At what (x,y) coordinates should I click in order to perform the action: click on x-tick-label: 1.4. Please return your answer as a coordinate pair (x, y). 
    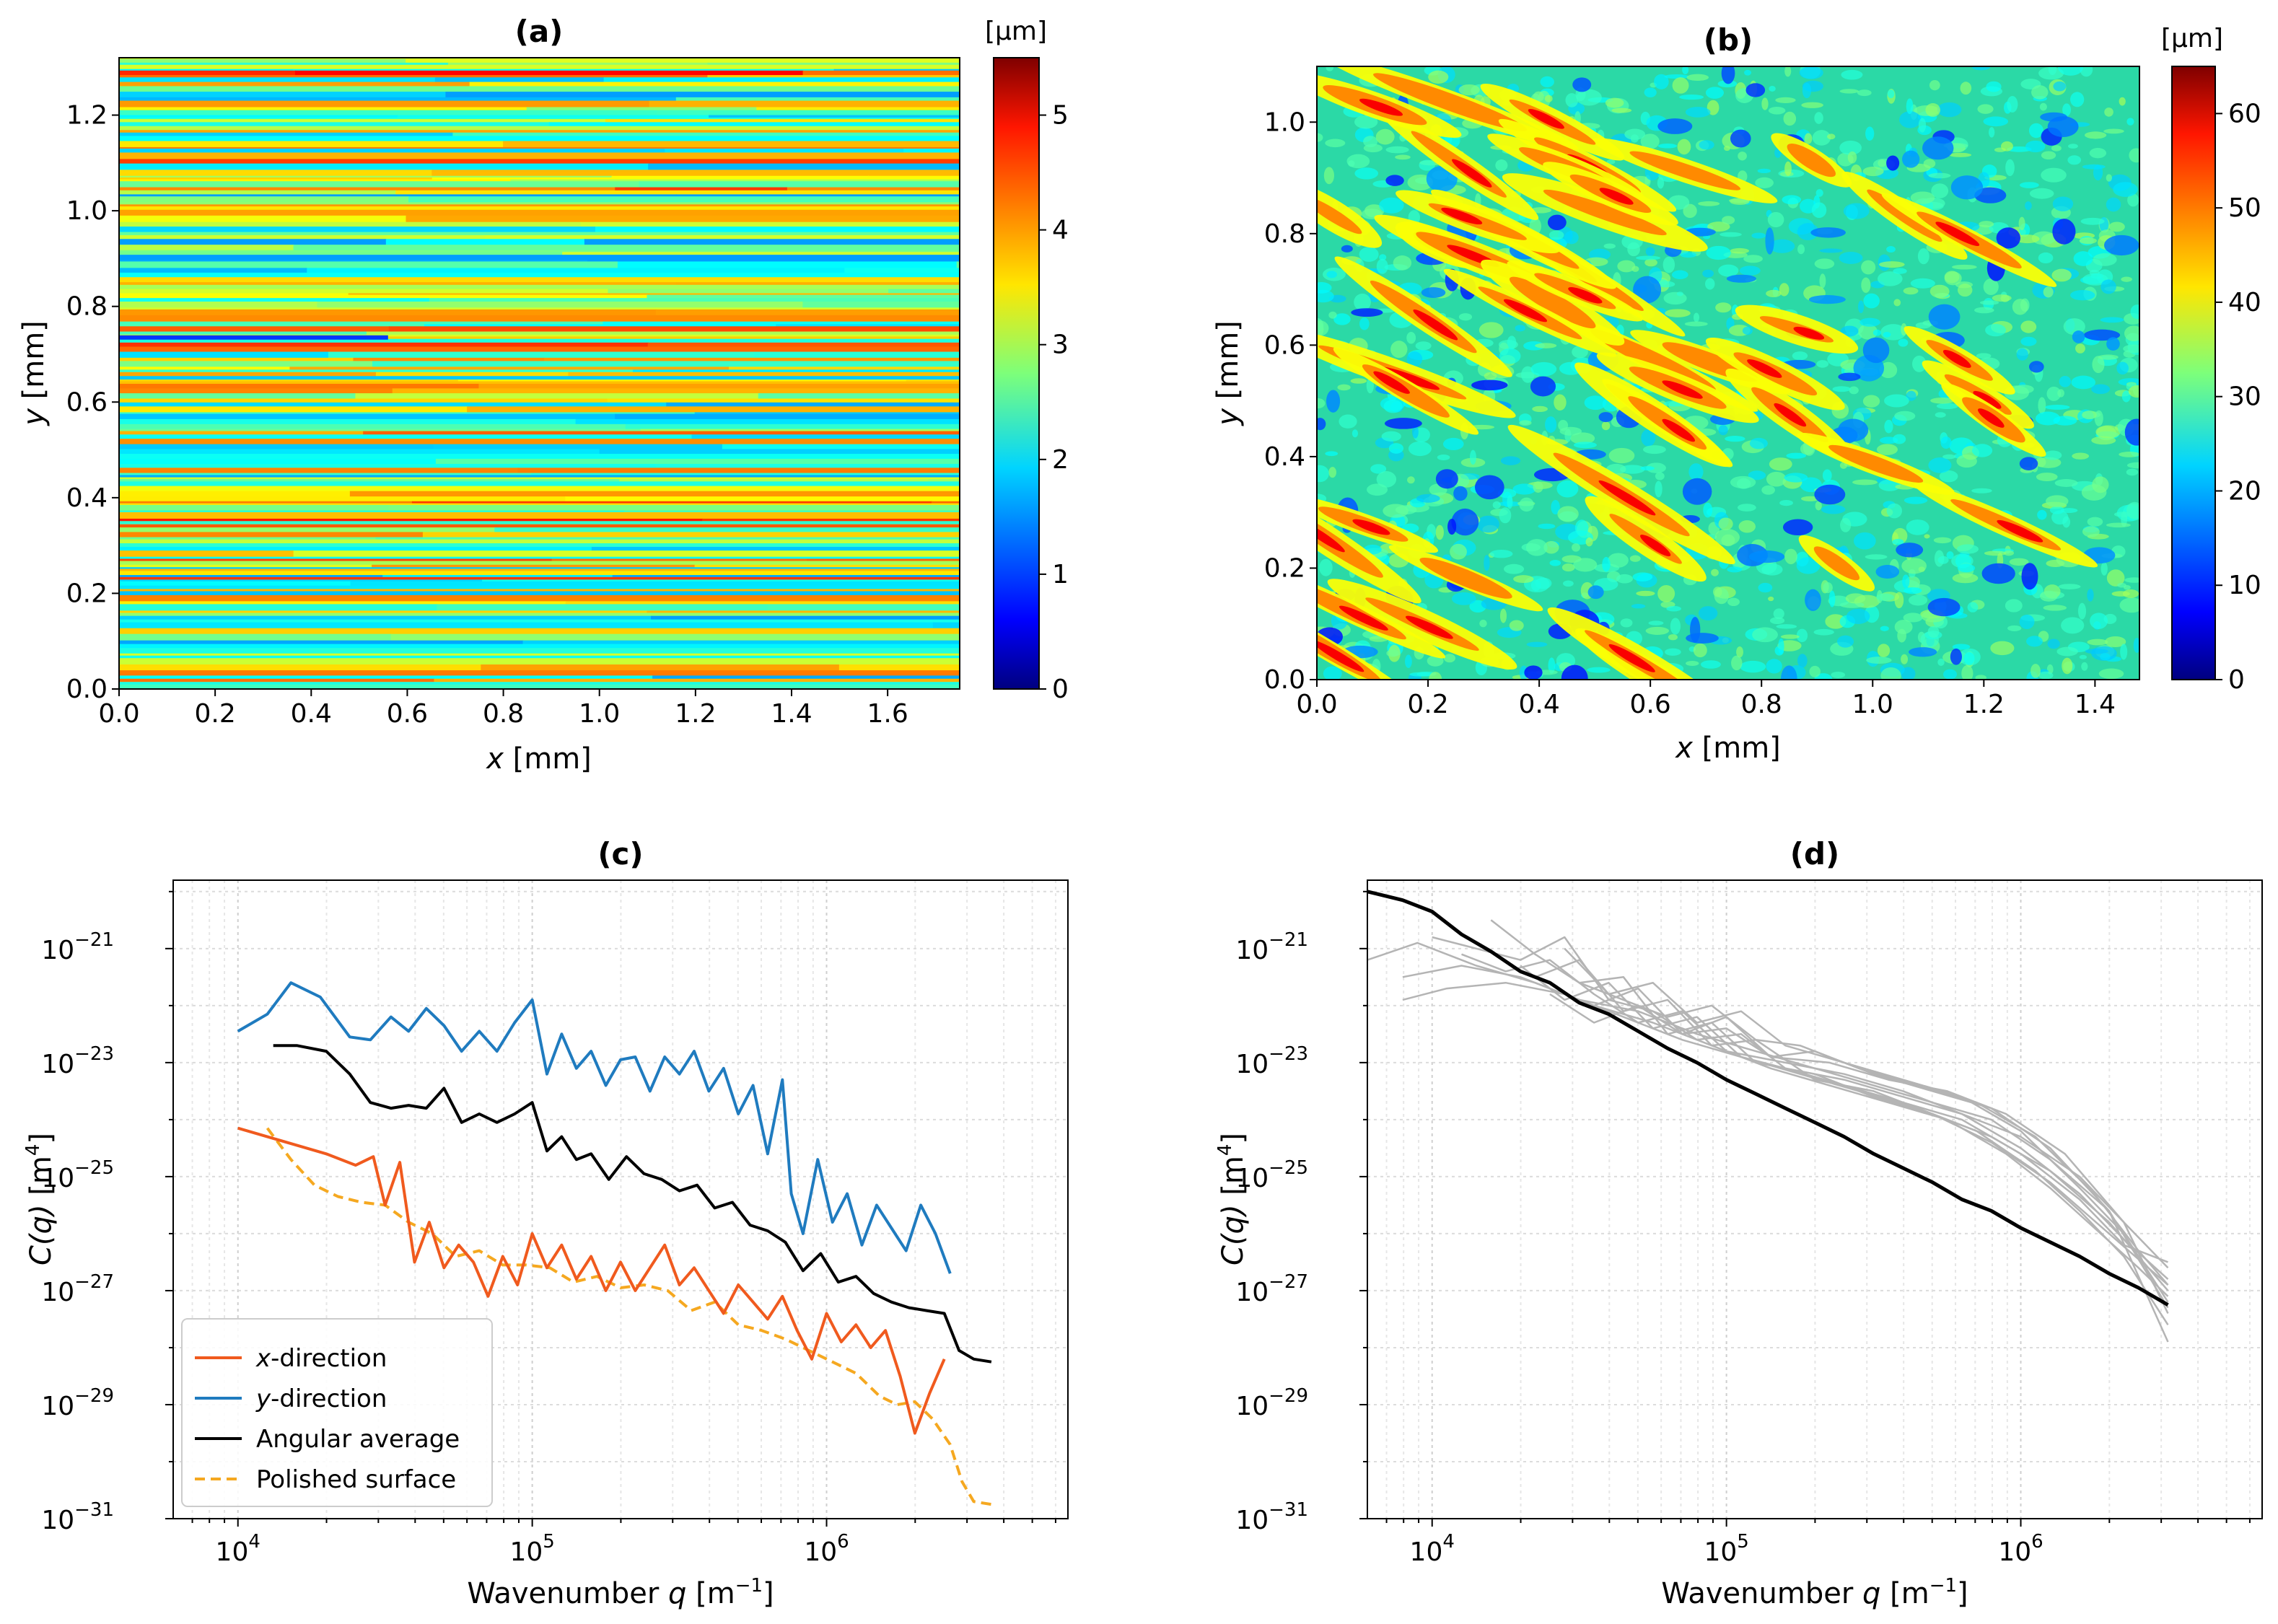
    Looking at the image, I should click on (791, 714).